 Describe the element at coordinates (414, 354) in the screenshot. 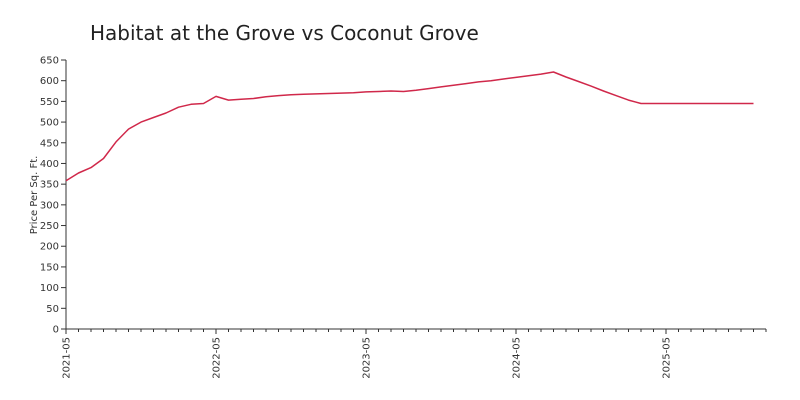

I see `x-ticks: 2021-05 2022-05 2023-05 2024-05 2025-05` at that location.